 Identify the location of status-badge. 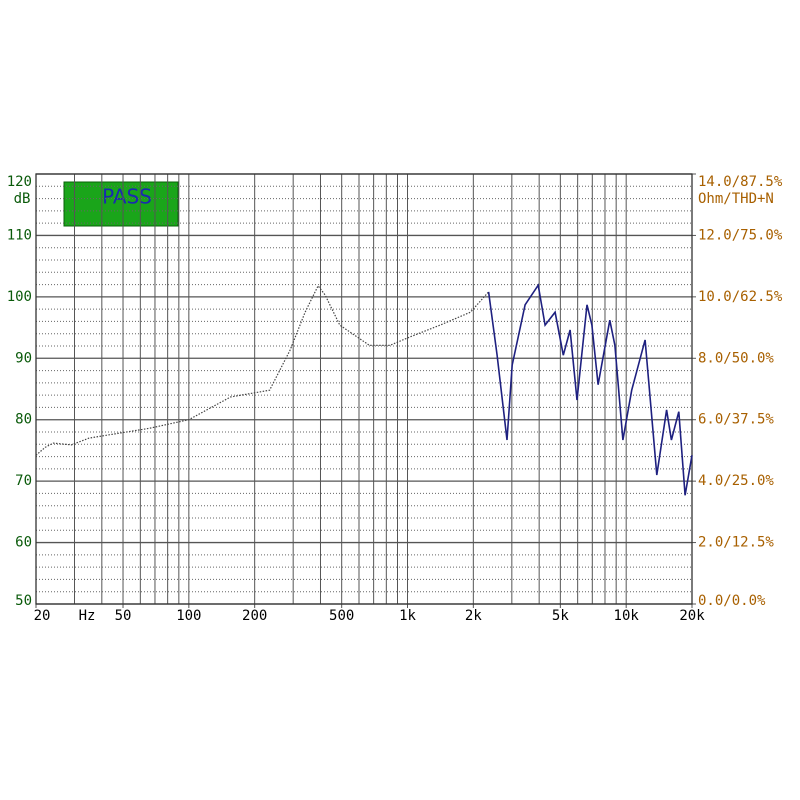
(121, 204).